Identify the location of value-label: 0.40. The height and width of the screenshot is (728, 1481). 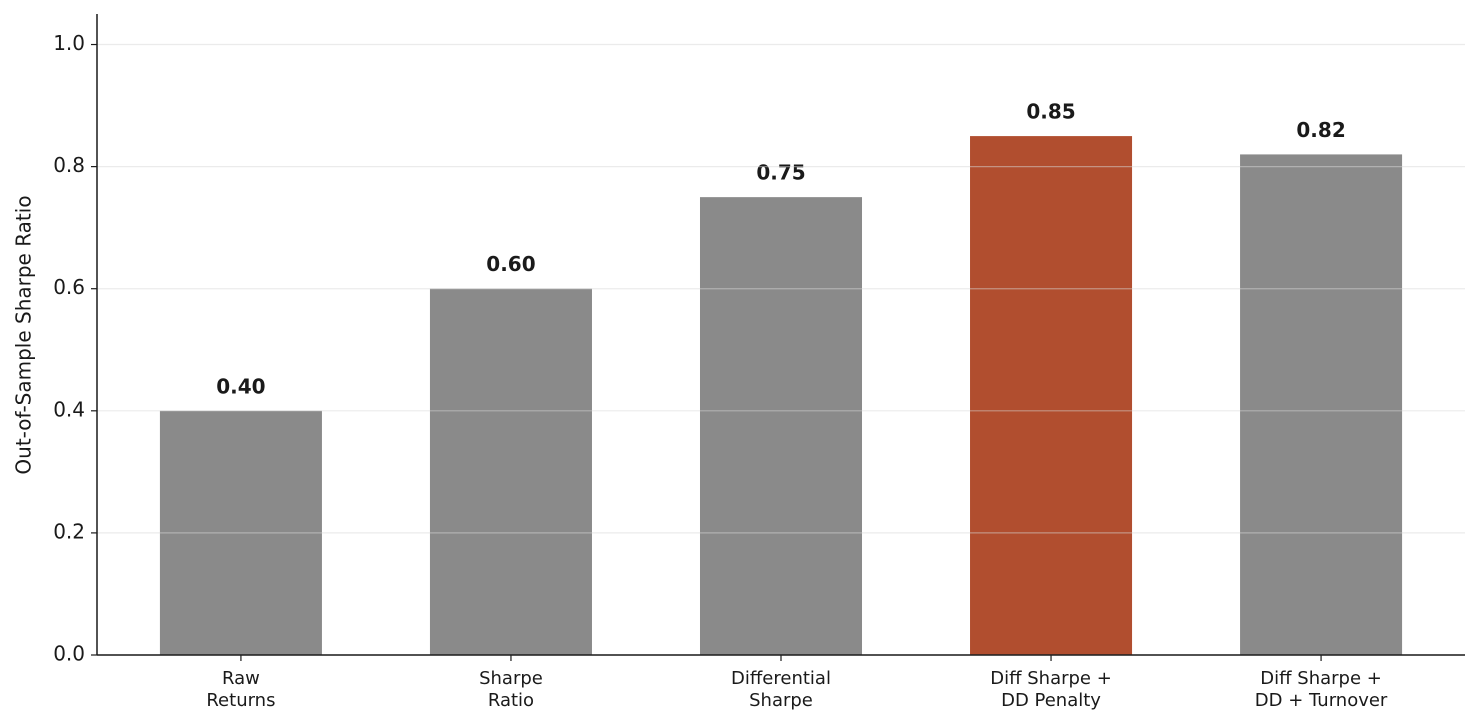
(240, 386).